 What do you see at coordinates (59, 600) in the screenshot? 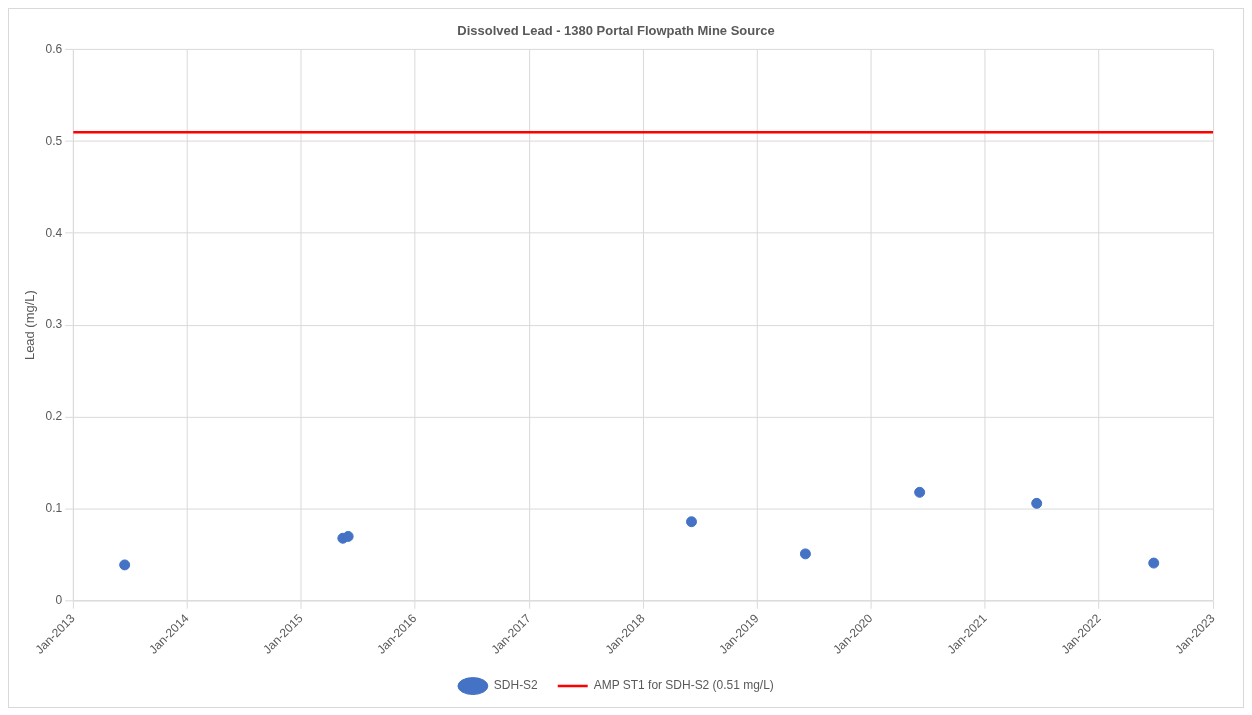
I see `y-tick-label: 0` at bounding box center [59, 600].